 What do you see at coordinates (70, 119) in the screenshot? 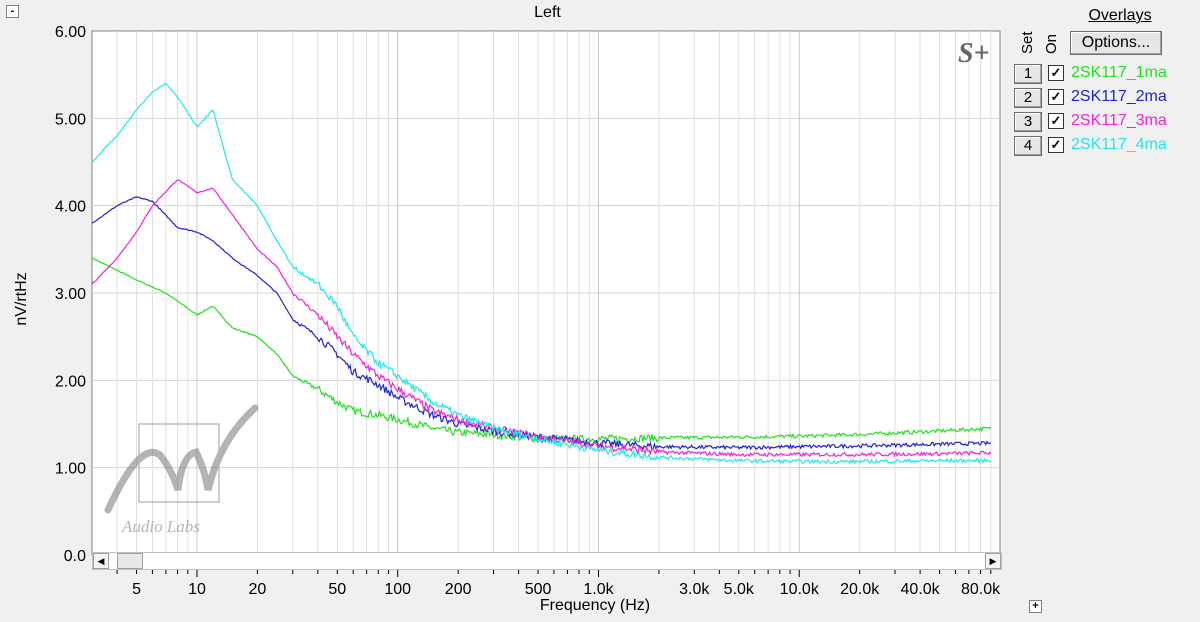
I see `y-tick-label: 5.00` at bounding box center [70, 119].